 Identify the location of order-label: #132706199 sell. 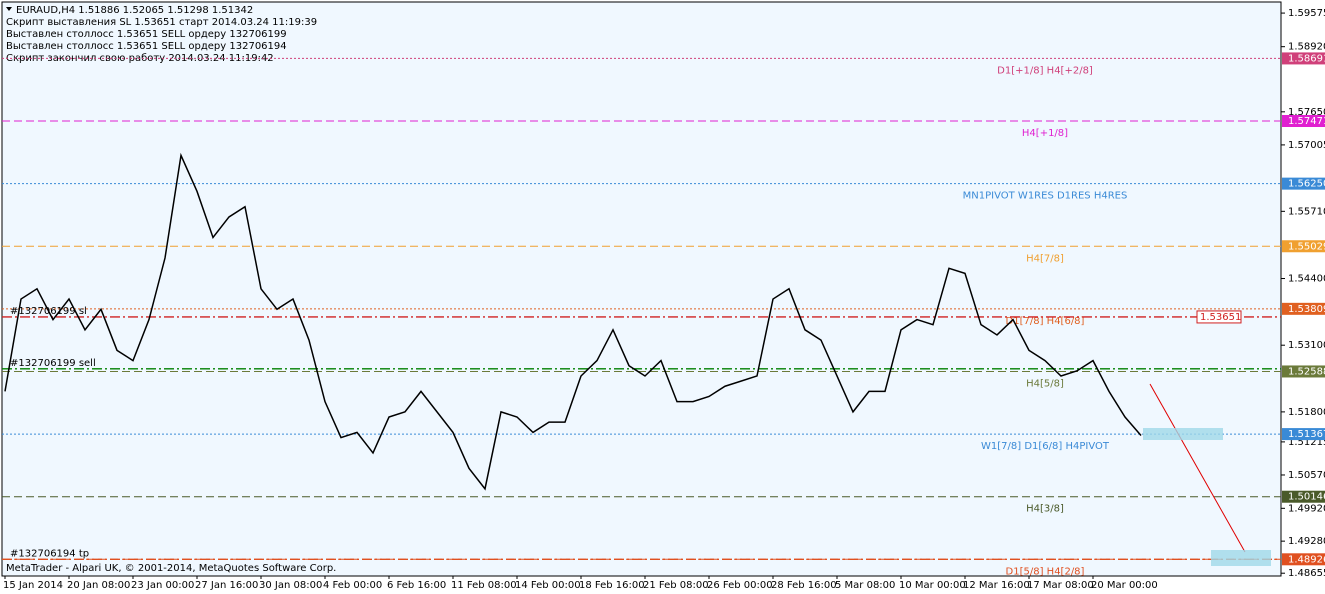
(53, 363).